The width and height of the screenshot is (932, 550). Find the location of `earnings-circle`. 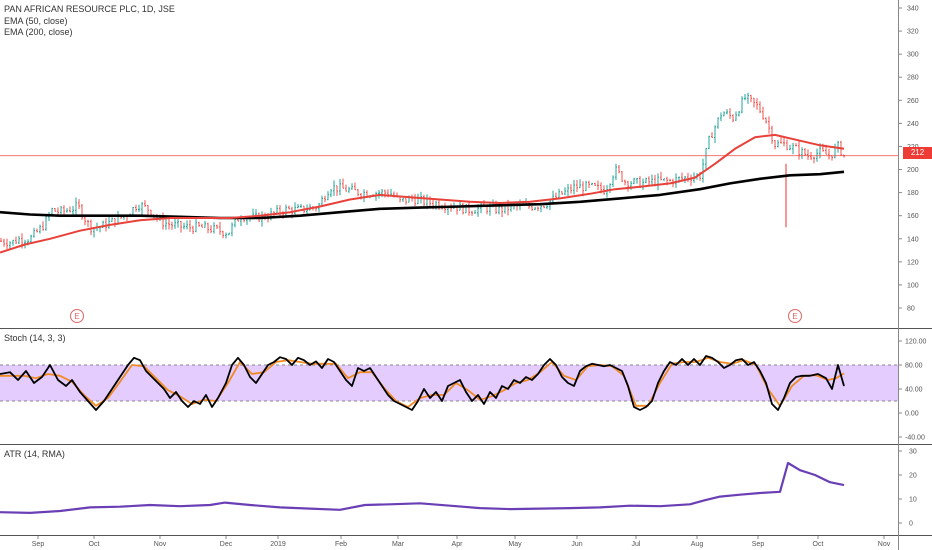

earnings-circle is located at coordinates (77, 316).